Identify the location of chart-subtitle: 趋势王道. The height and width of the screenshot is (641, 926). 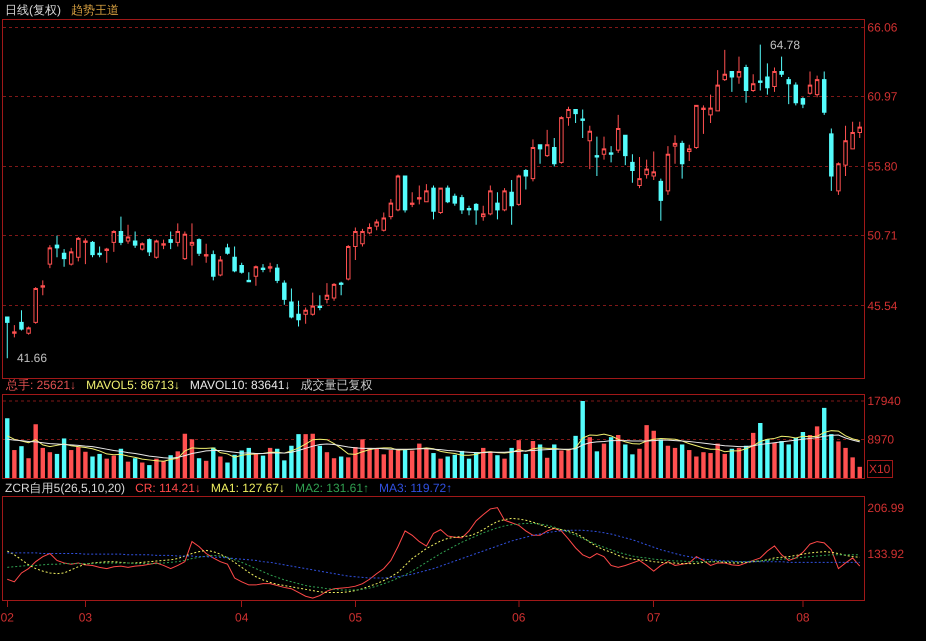
(95, 10).